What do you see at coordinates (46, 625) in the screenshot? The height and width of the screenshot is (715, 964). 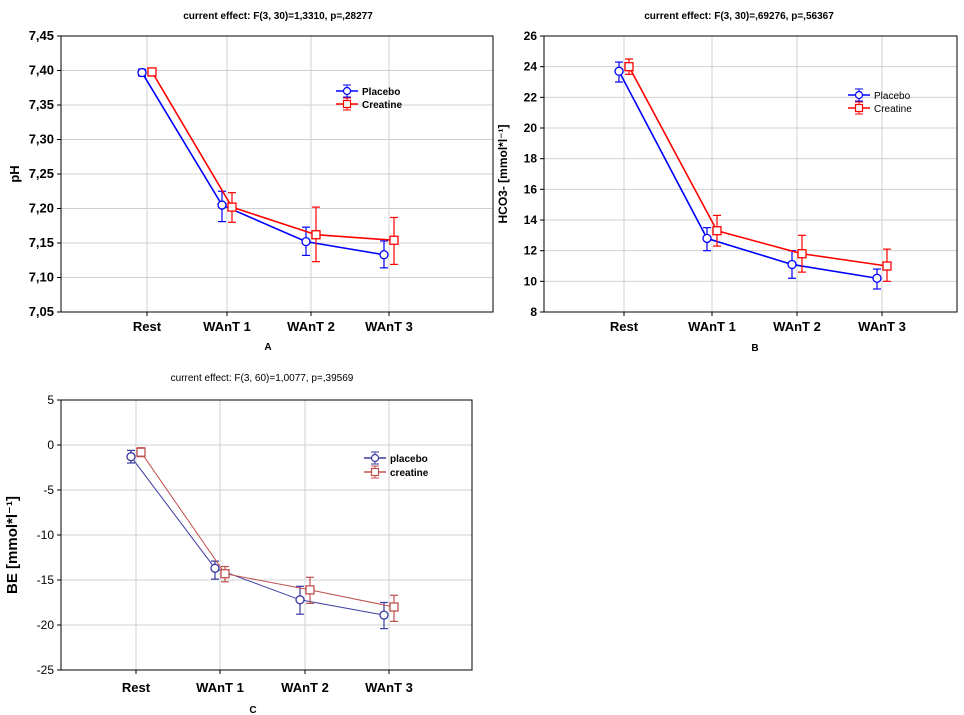 I see `y-tick-label: -20` at bounding box center [46, 625].